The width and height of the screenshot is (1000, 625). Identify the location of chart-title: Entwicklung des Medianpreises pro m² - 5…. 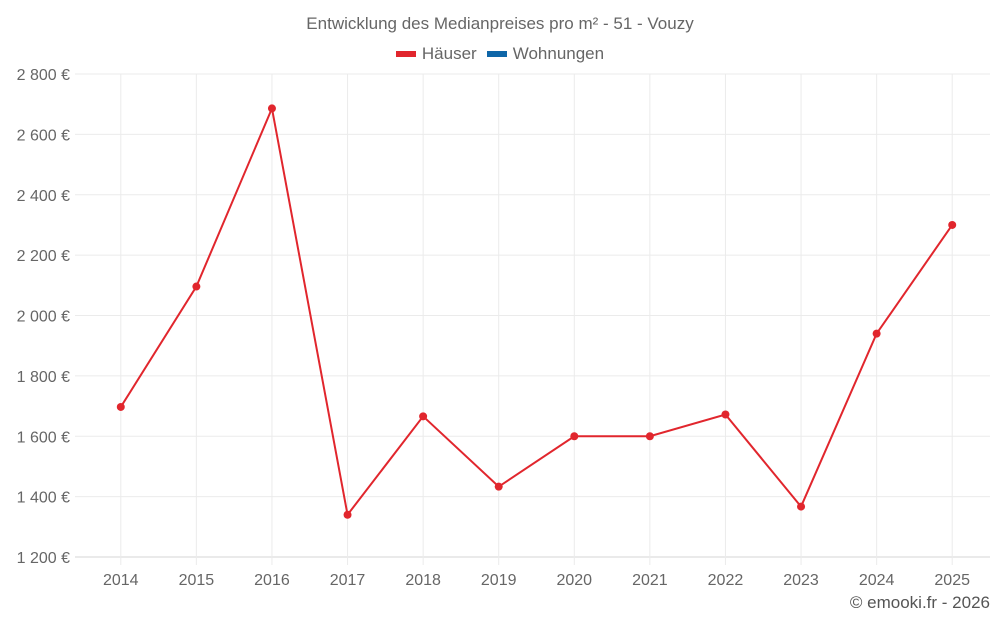
(500, 23).